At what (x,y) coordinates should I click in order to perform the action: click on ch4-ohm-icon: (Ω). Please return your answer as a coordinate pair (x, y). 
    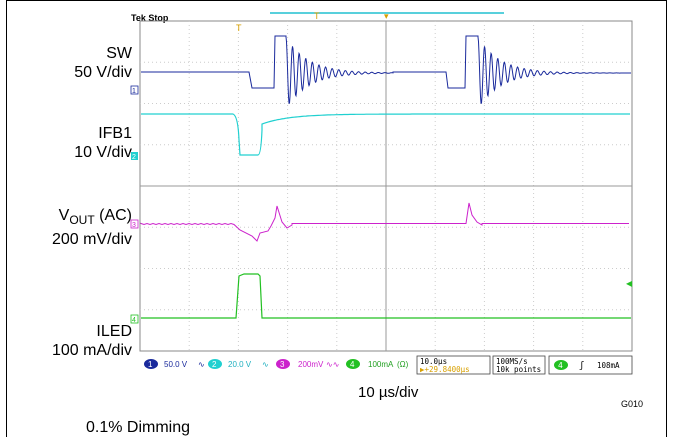
    Looking at the image, I should click on (403, 364).